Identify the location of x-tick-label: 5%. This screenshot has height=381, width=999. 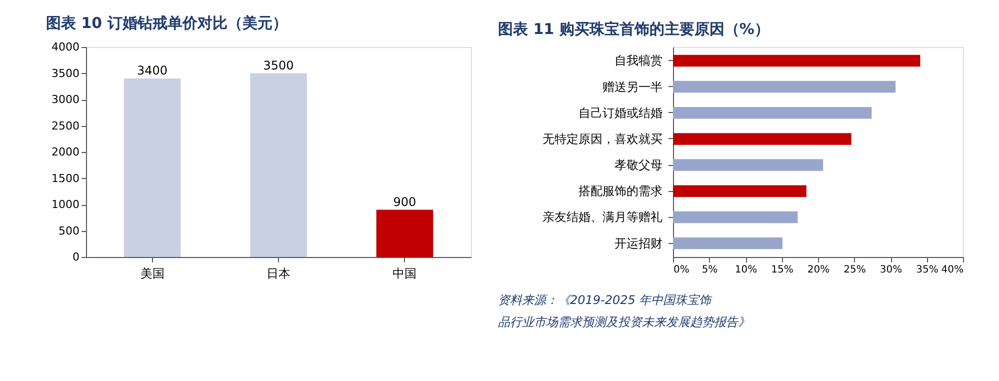
(710, 270).